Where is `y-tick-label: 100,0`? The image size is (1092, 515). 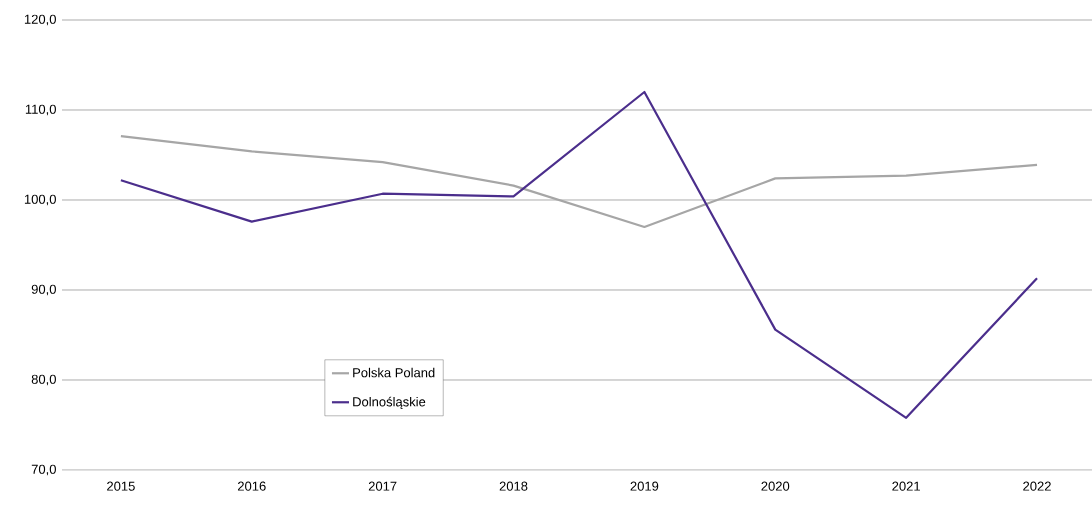
y-tick-label: 100,0 is located at coordinates (40, 200).